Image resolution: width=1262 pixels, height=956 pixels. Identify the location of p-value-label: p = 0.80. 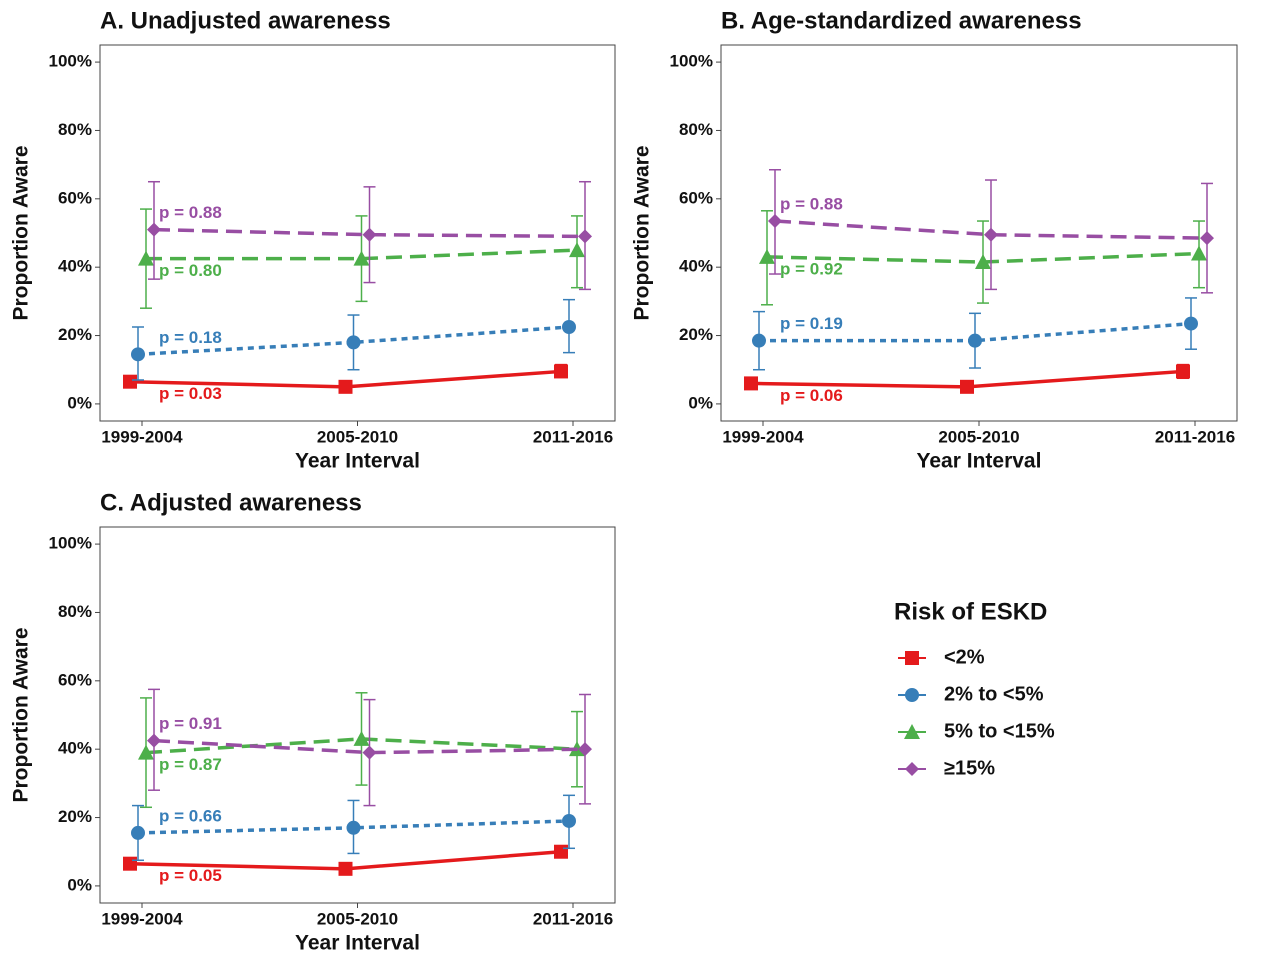
(190, 270).